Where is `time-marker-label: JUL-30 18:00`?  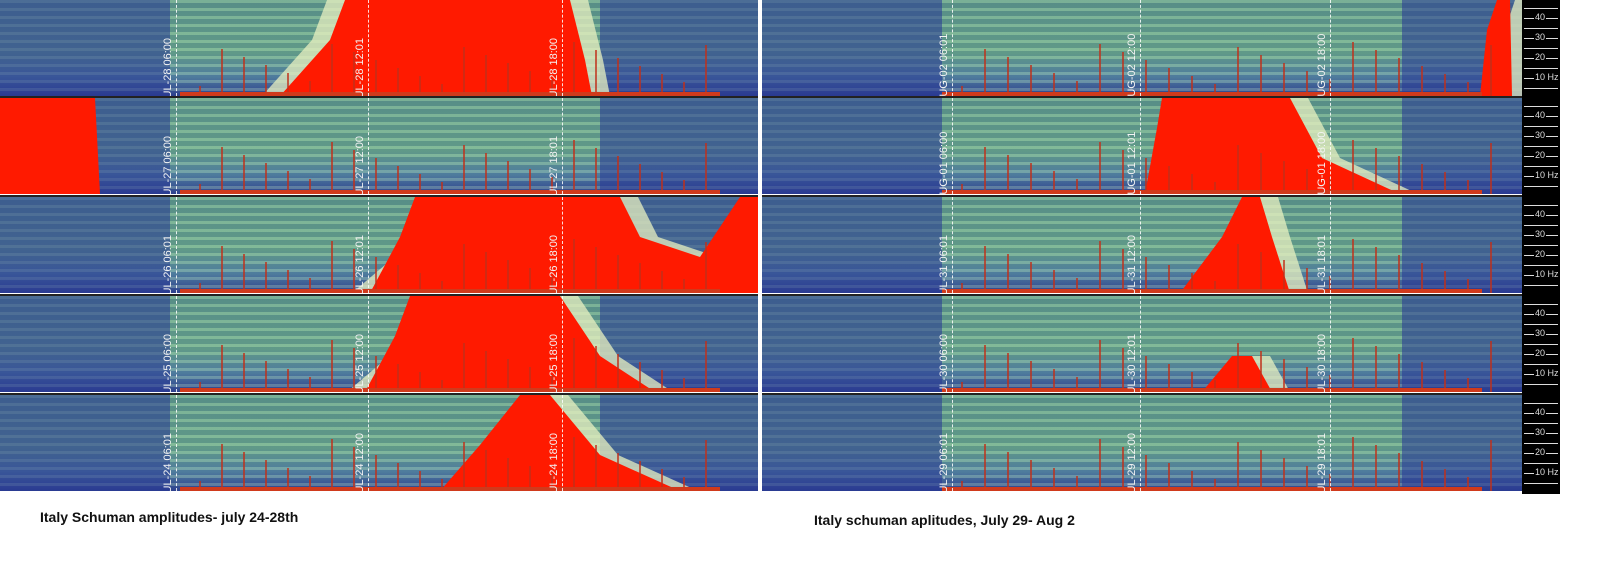 time-marker-label: JUL-30 18:00 is located at coordinates (1322, 362).